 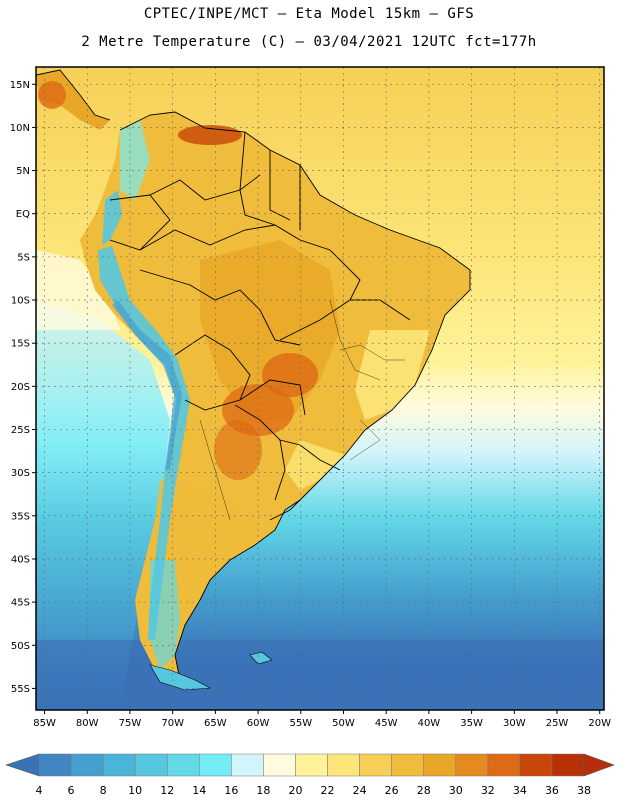 What do you see at coordinates (20, 344) in the screenshot?
I see `lat-label: 15S` at bounding box center [20, 344].